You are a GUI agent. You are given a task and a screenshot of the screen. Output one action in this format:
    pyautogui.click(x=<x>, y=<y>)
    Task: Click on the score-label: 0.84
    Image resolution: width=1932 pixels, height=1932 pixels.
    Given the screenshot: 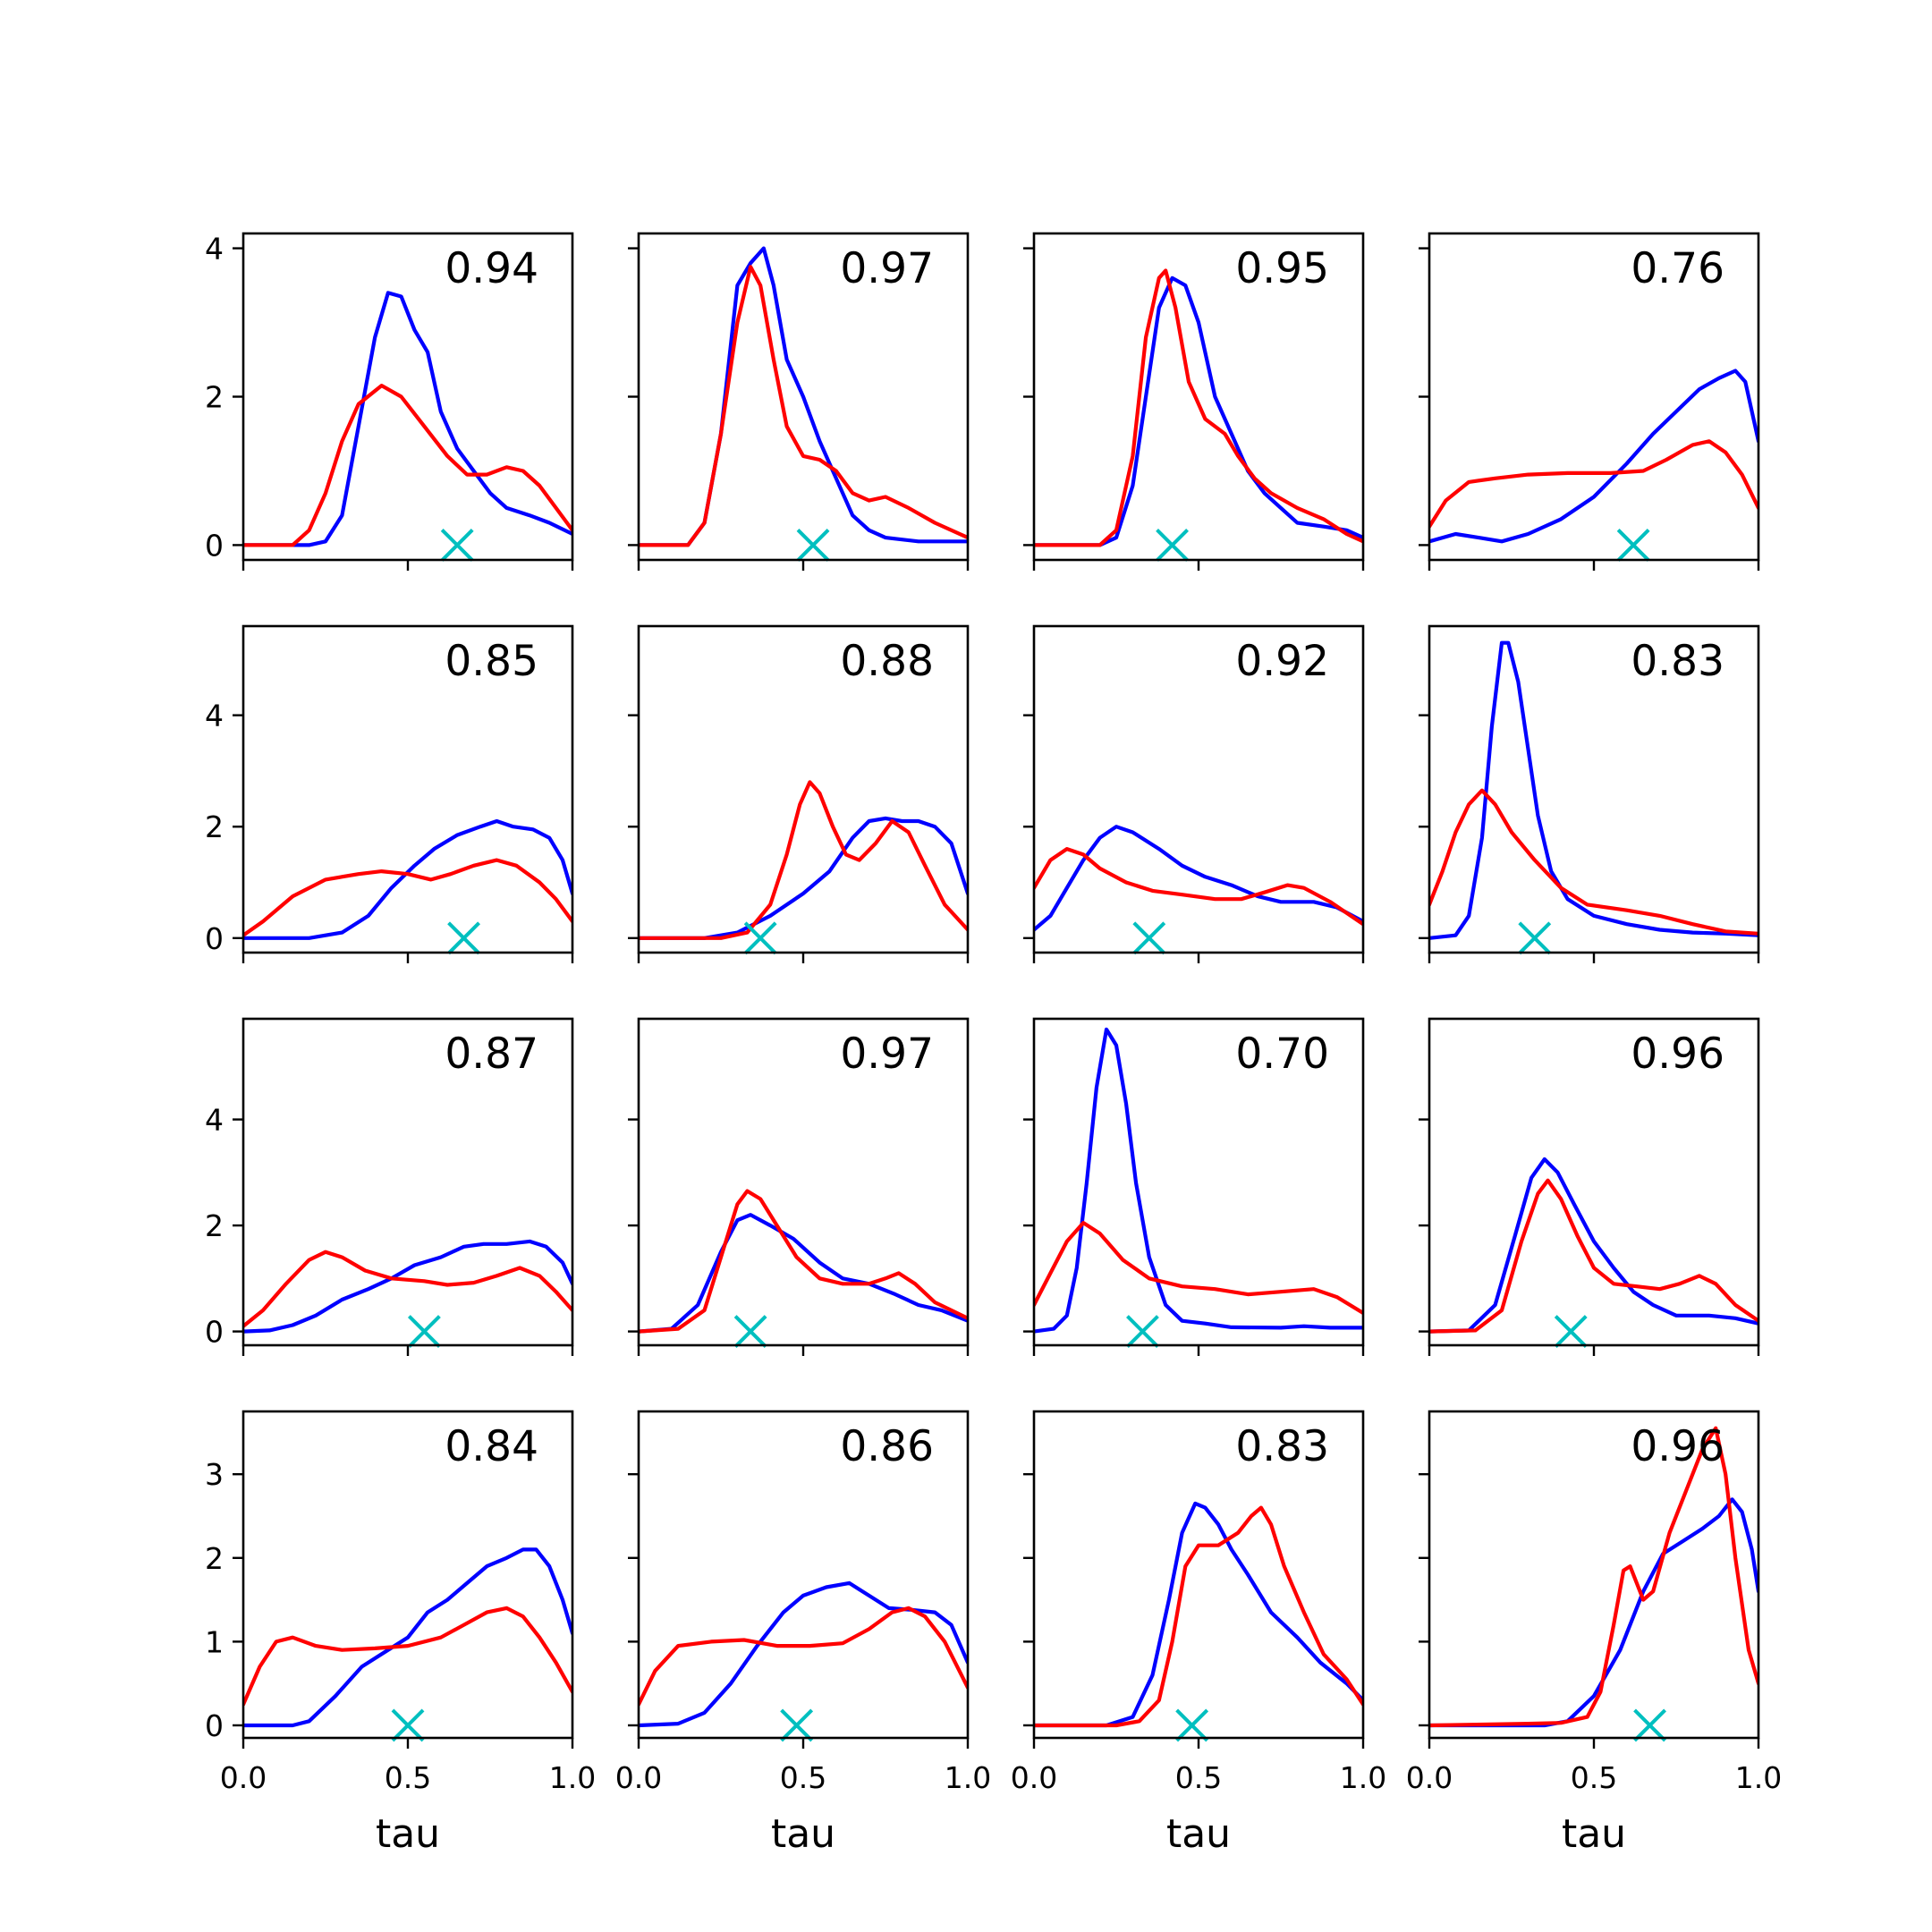 What is the action you would take?
    pyautogui.click(x=491, y=1446)
    